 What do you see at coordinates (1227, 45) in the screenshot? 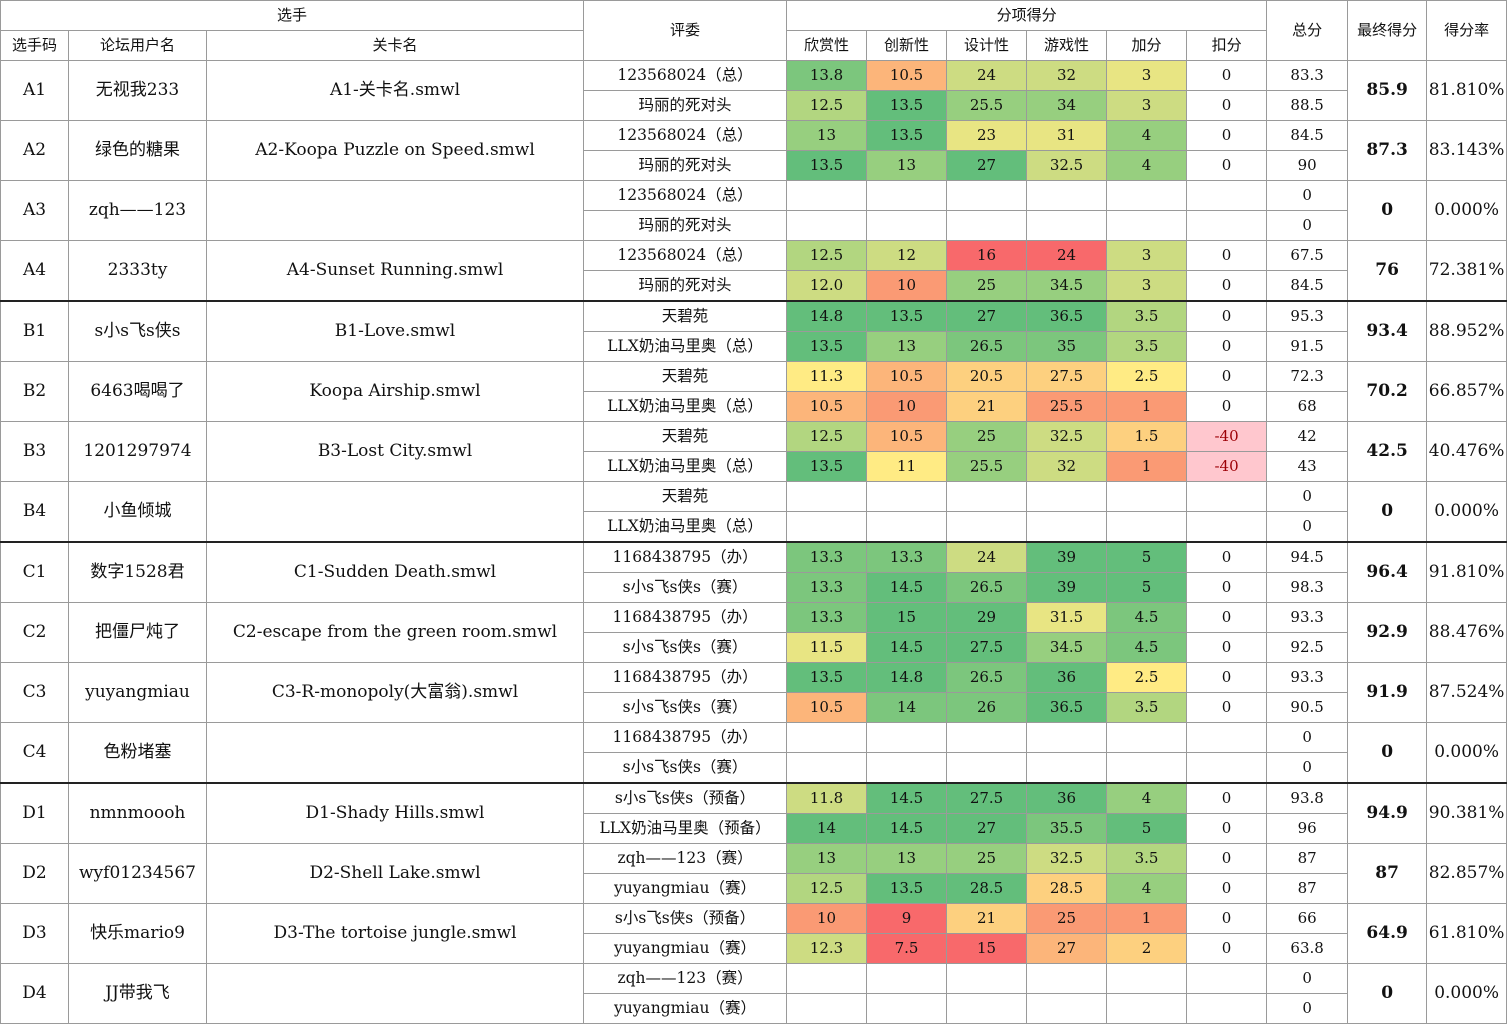
I see `header-penalty: 扣分` at bounding box center [1227, 45].